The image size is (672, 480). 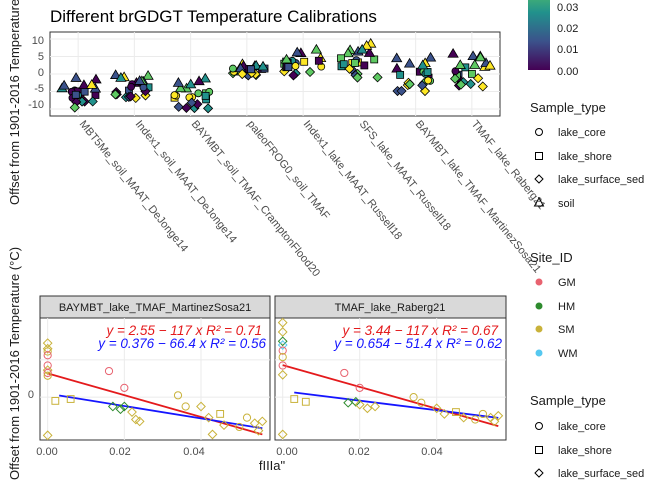 I want to click on xtick-label: 0.04, so click(x=431, y=452).